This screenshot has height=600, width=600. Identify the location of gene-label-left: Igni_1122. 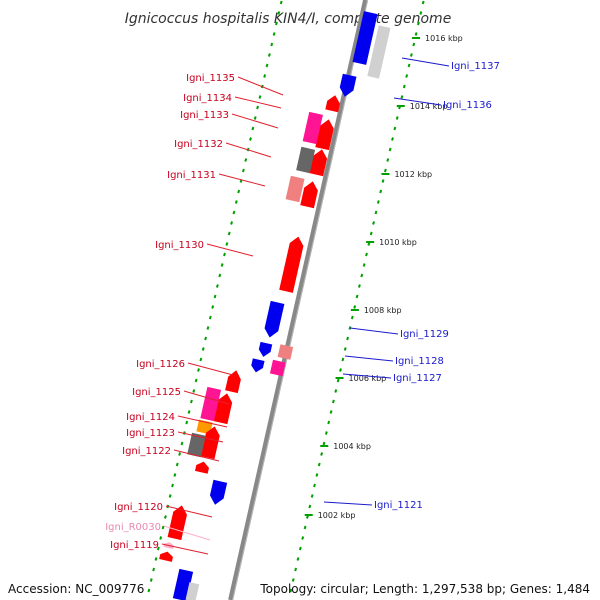
(146, 451).